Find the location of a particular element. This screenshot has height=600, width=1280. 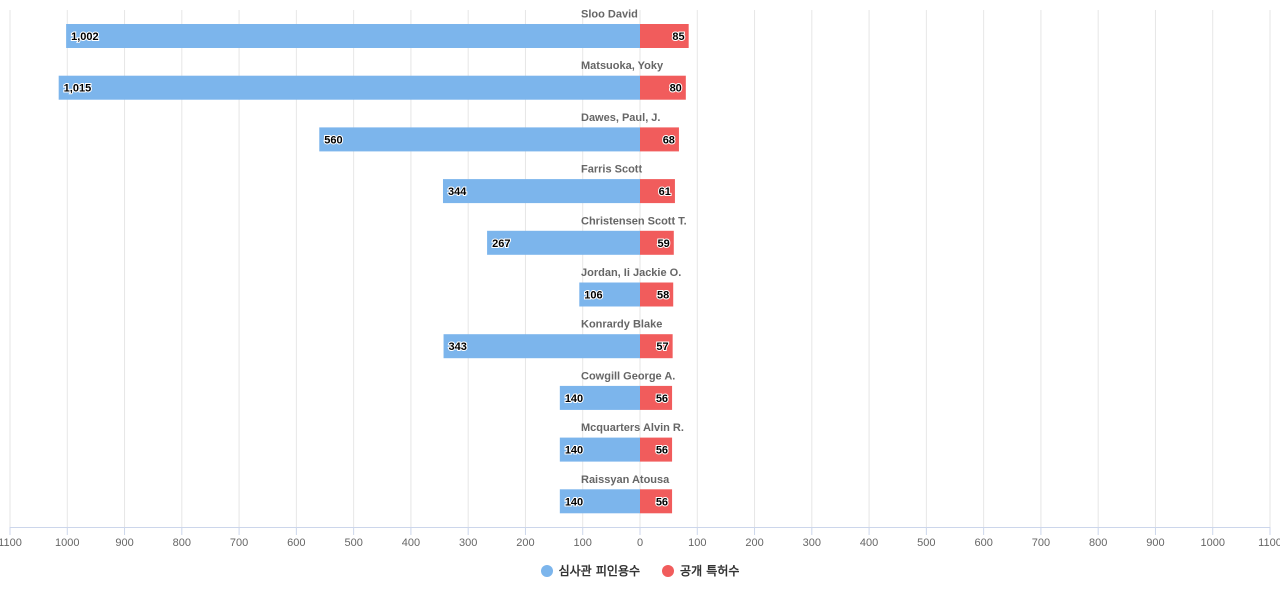

data-label-left: 1,002 is located at coordinates (85, 37).